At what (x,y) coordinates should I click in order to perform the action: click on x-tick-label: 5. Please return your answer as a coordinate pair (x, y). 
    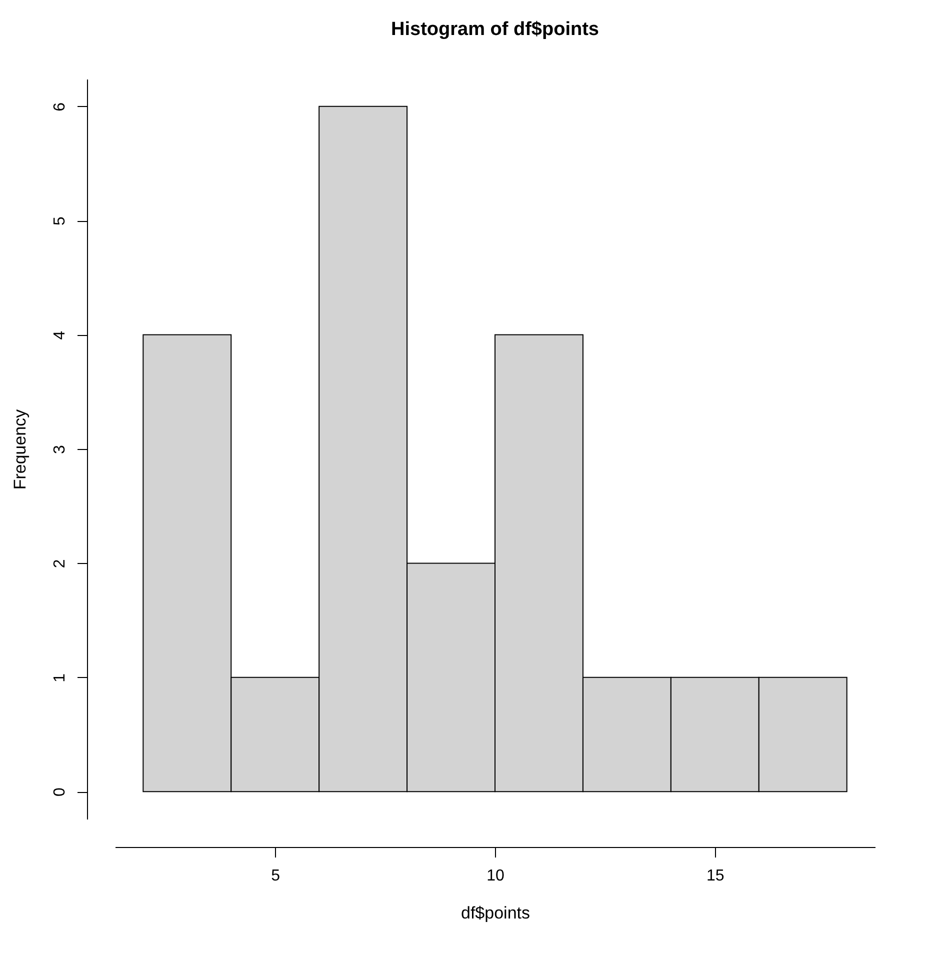
    Looking at the image, I should click on (275, 876).